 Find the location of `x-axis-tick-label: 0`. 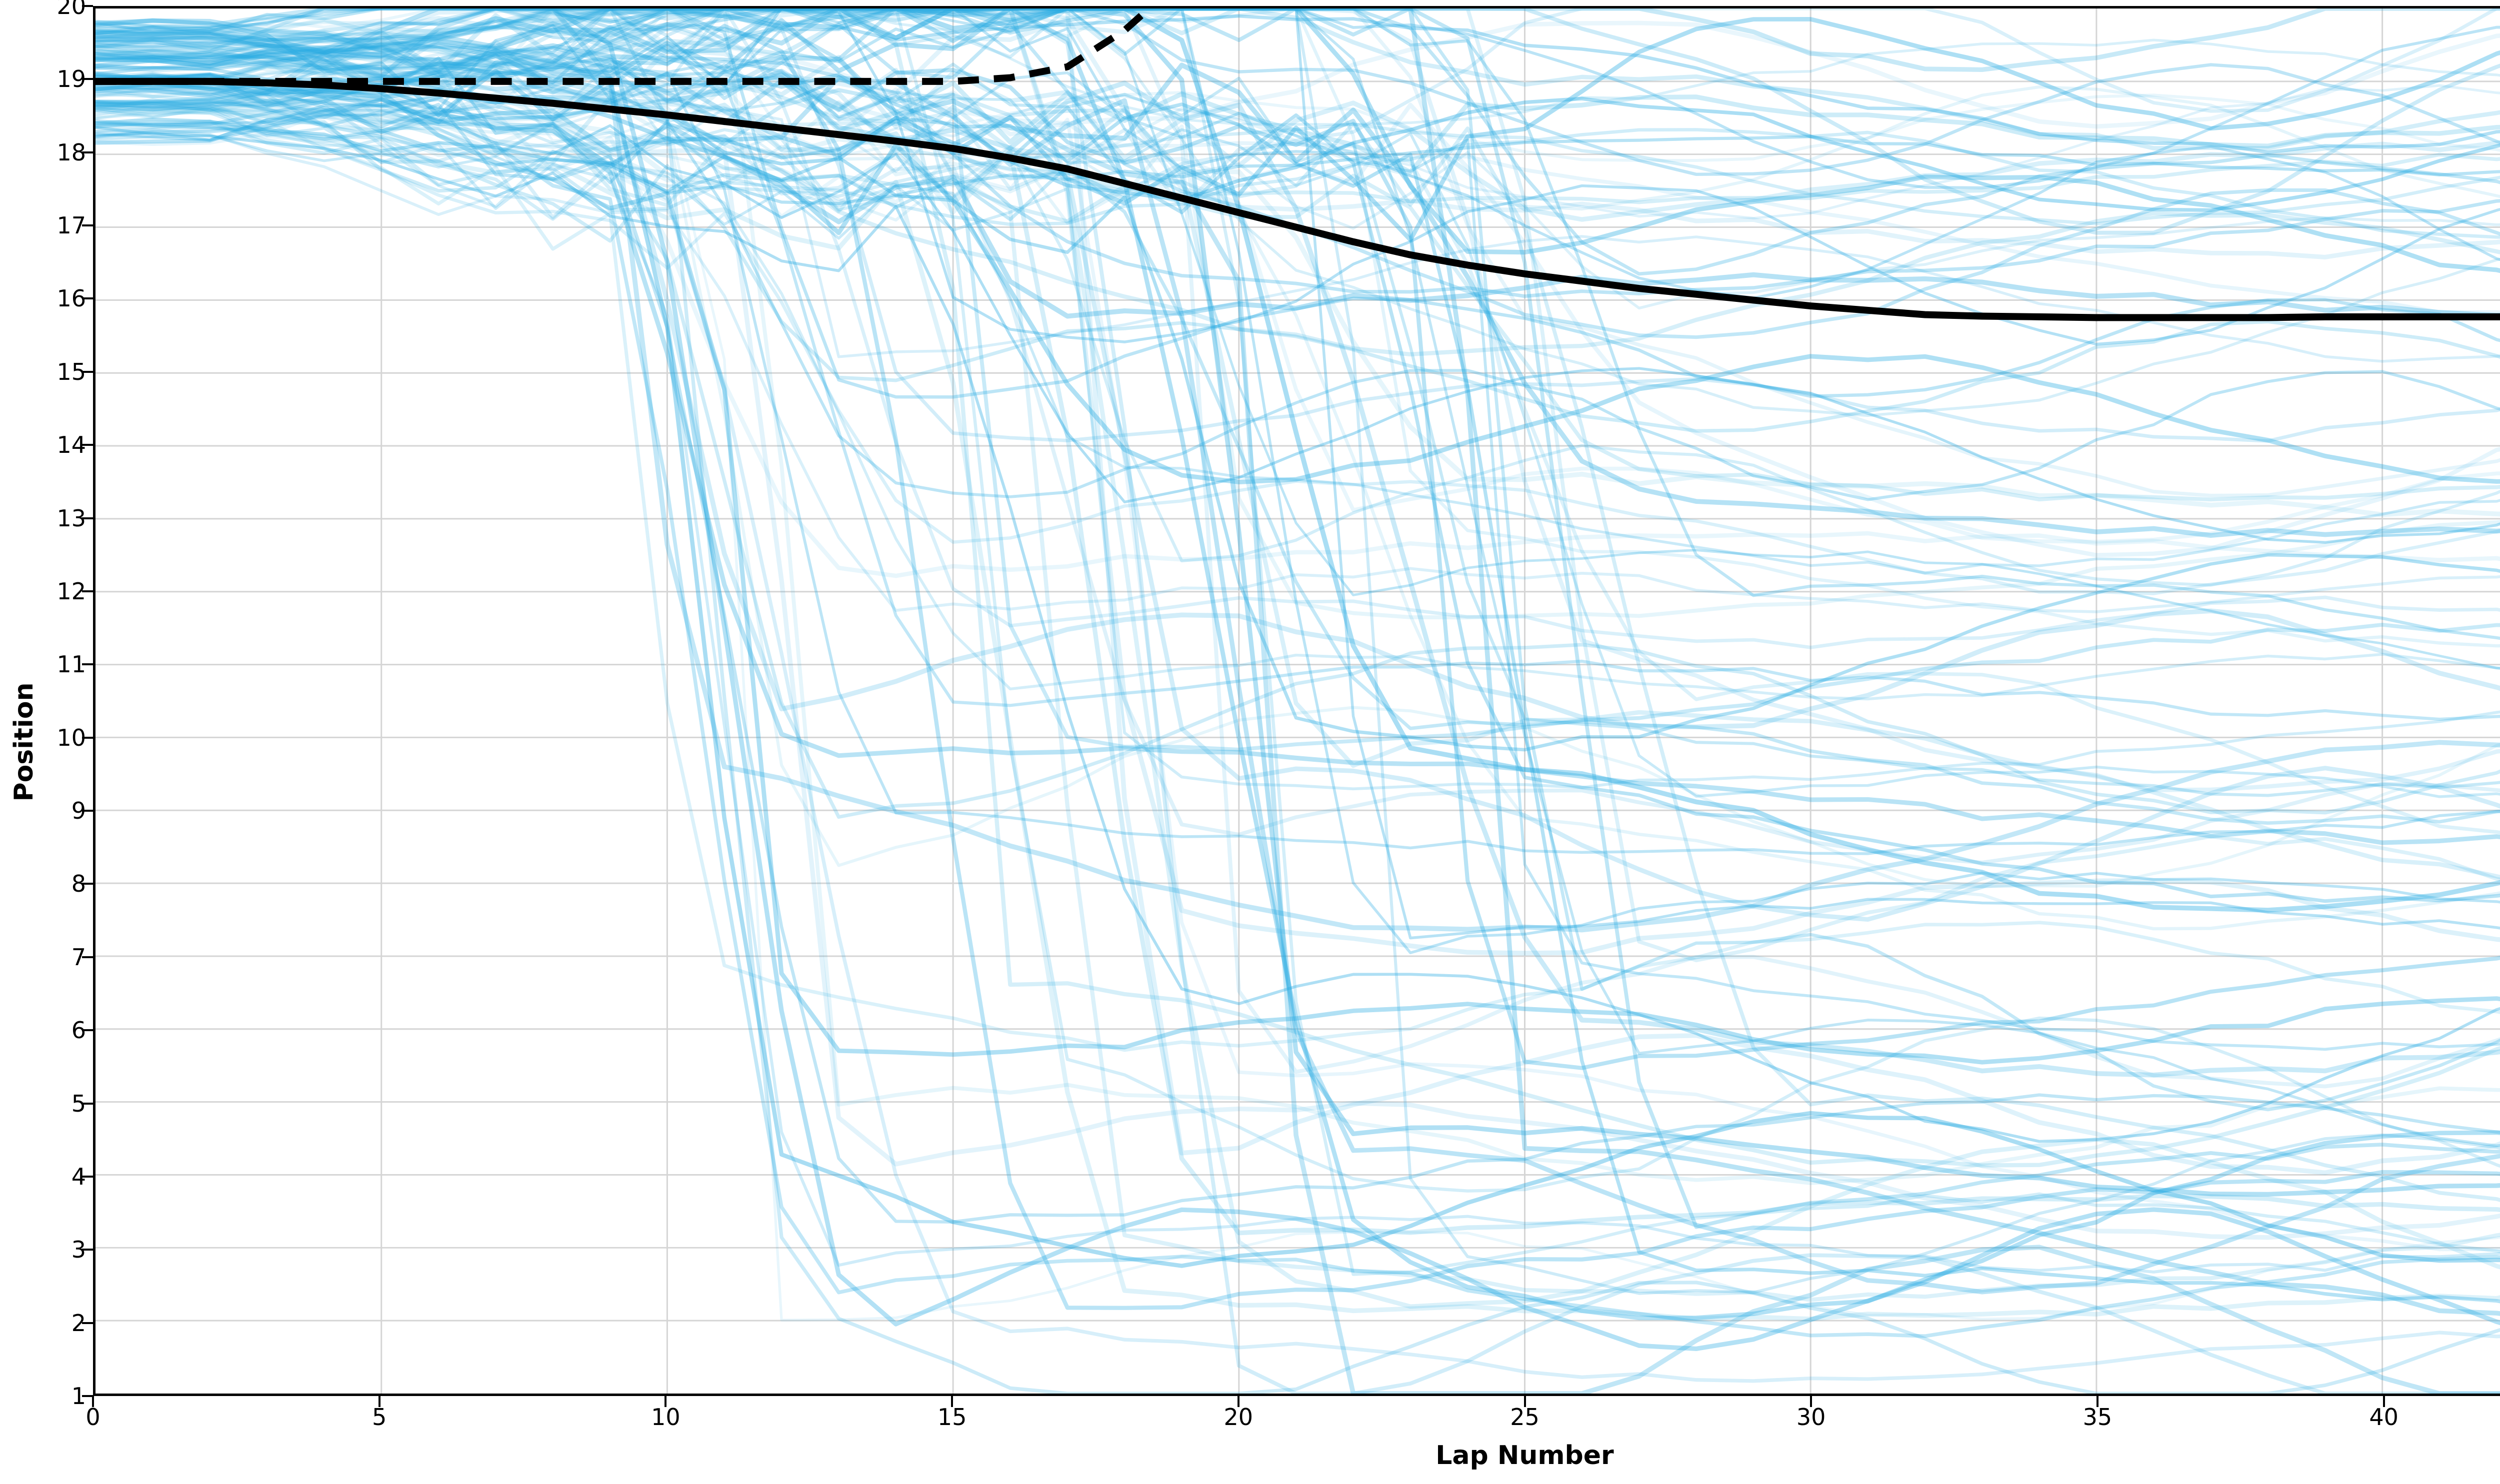

x-axis-tick-label: 0 is located at coordinates (93, 1418).